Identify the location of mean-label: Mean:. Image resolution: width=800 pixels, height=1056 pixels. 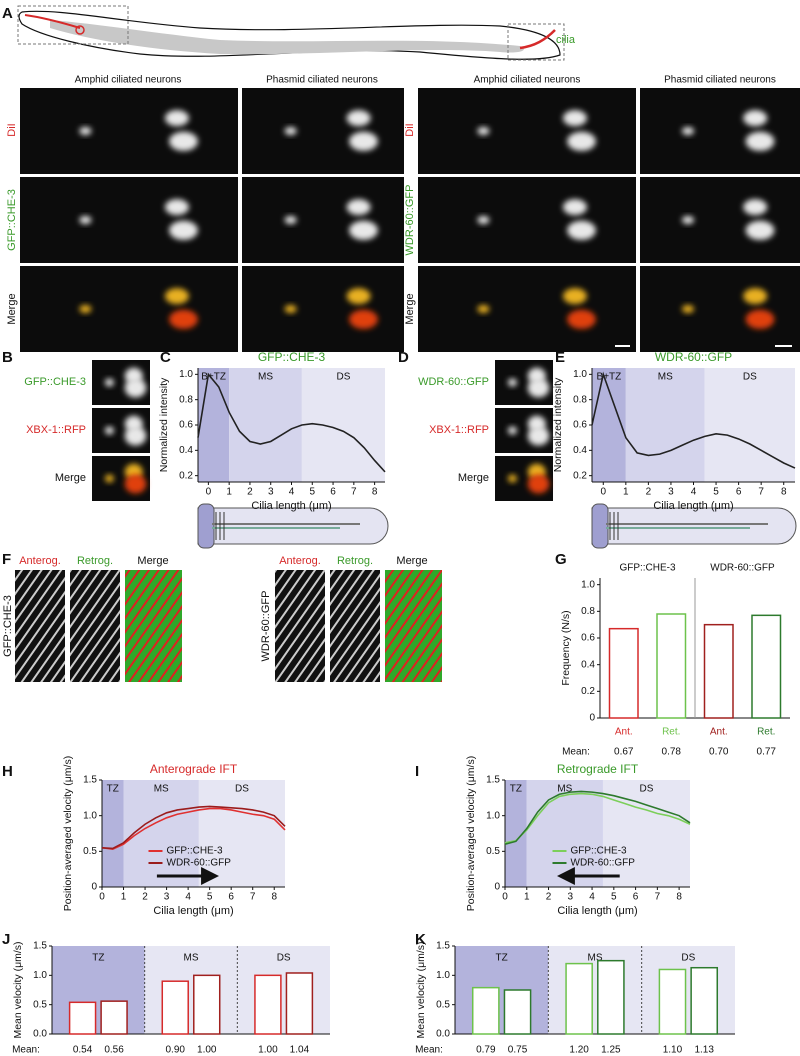
(429, 1050).